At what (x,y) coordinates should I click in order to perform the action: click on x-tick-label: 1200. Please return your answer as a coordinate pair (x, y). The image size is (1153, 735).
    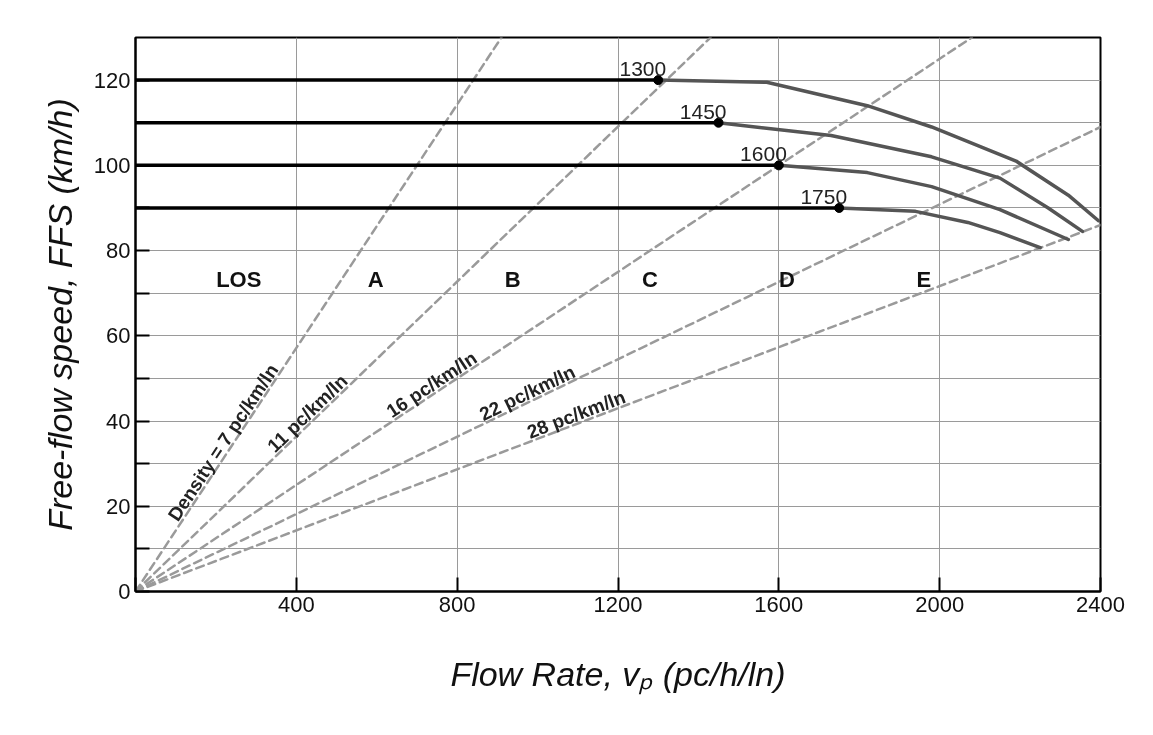
    Looking at the image, I should click on (618, 604).